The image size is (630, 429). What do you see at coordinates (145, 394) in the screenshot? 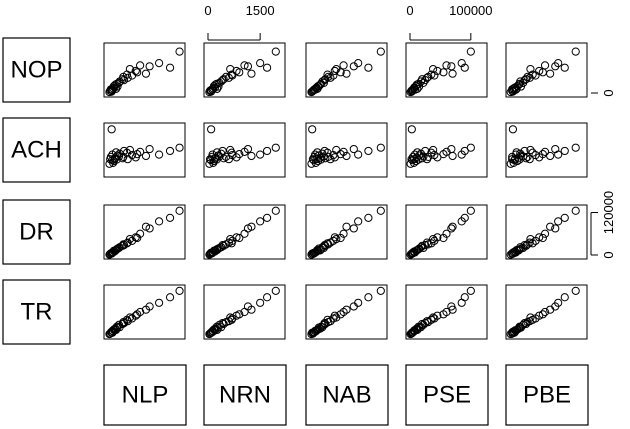
I see `column-label: NLP` at bounding box center [145, 394].